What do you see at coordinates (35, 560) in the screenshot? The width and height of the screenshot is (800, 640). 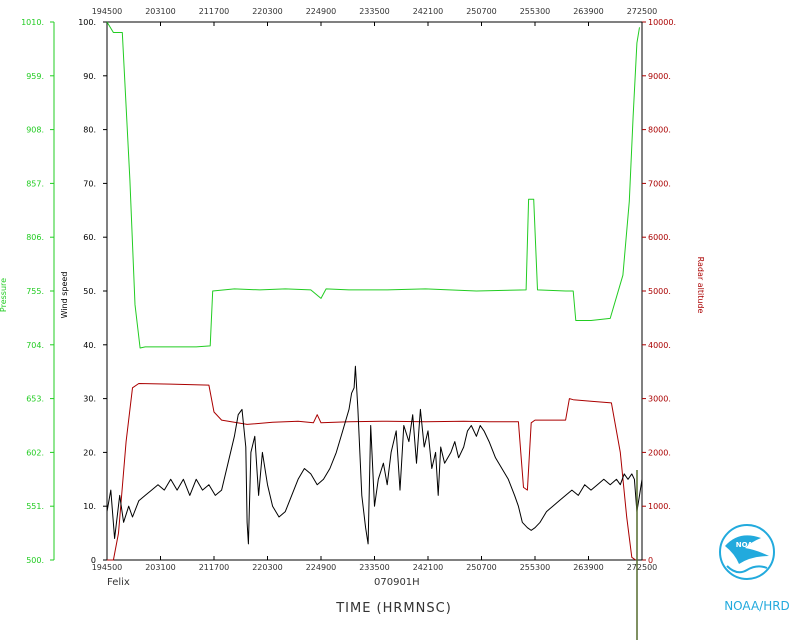 I see `pressure-tick-label: 500.` at bounding box center [35, 560].